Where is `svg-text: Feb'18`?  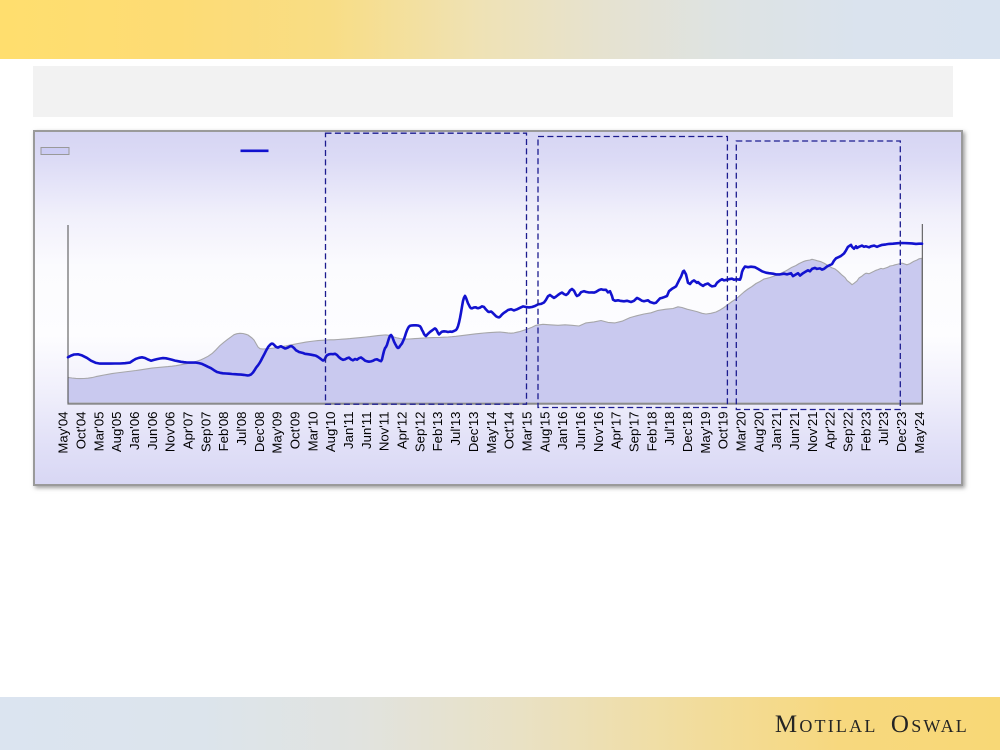 svg-text: Feb'18 is located at coordinates (651, 432).